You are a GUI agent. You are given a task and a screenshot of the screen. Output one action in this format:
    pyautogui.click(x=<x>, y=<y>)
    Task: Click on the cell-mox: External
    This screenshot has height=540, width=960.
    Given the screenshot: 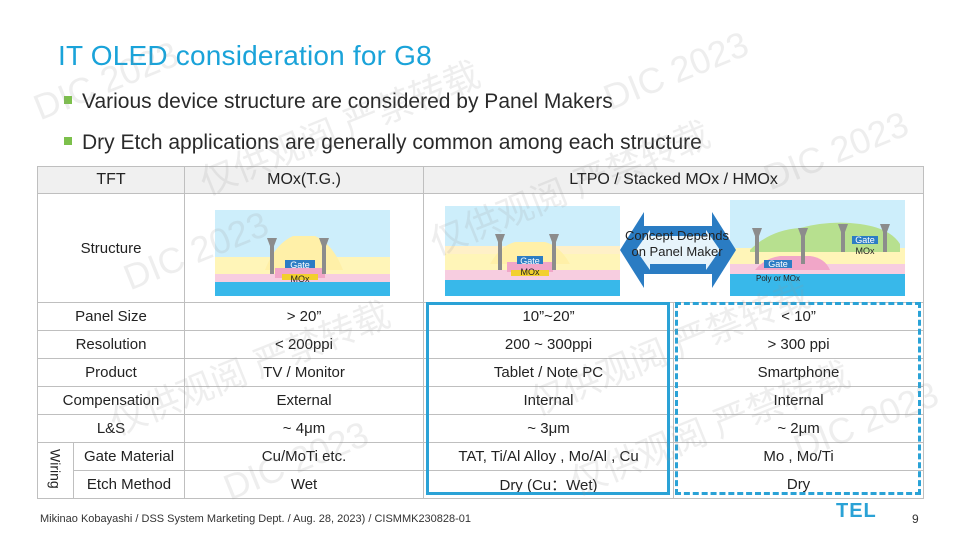 What is the action you would take?
    pyautogui.click(x=304, y=400)
    